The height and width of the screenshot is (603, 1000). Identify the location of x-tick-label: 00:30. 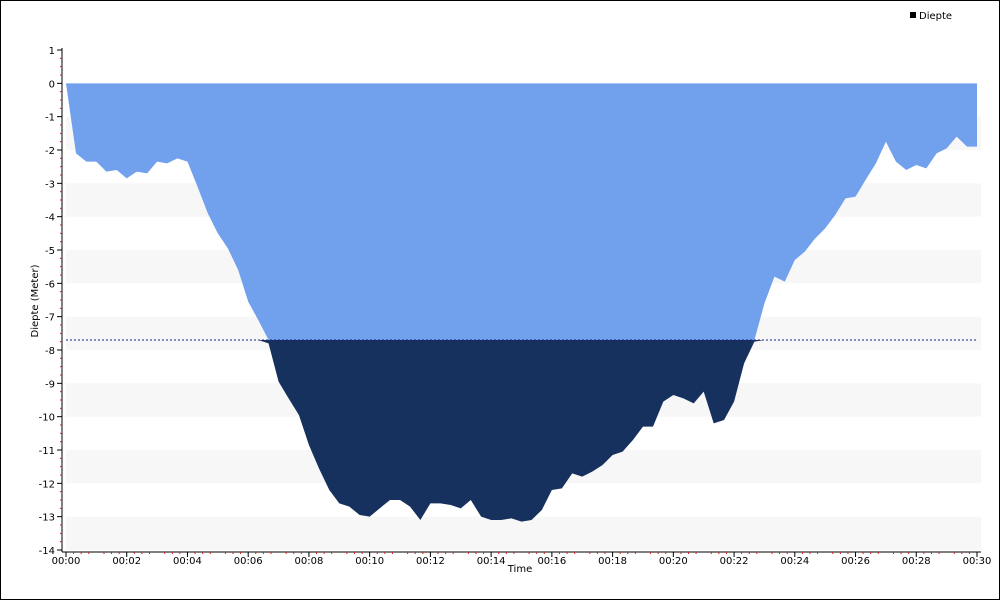
(977, 561).